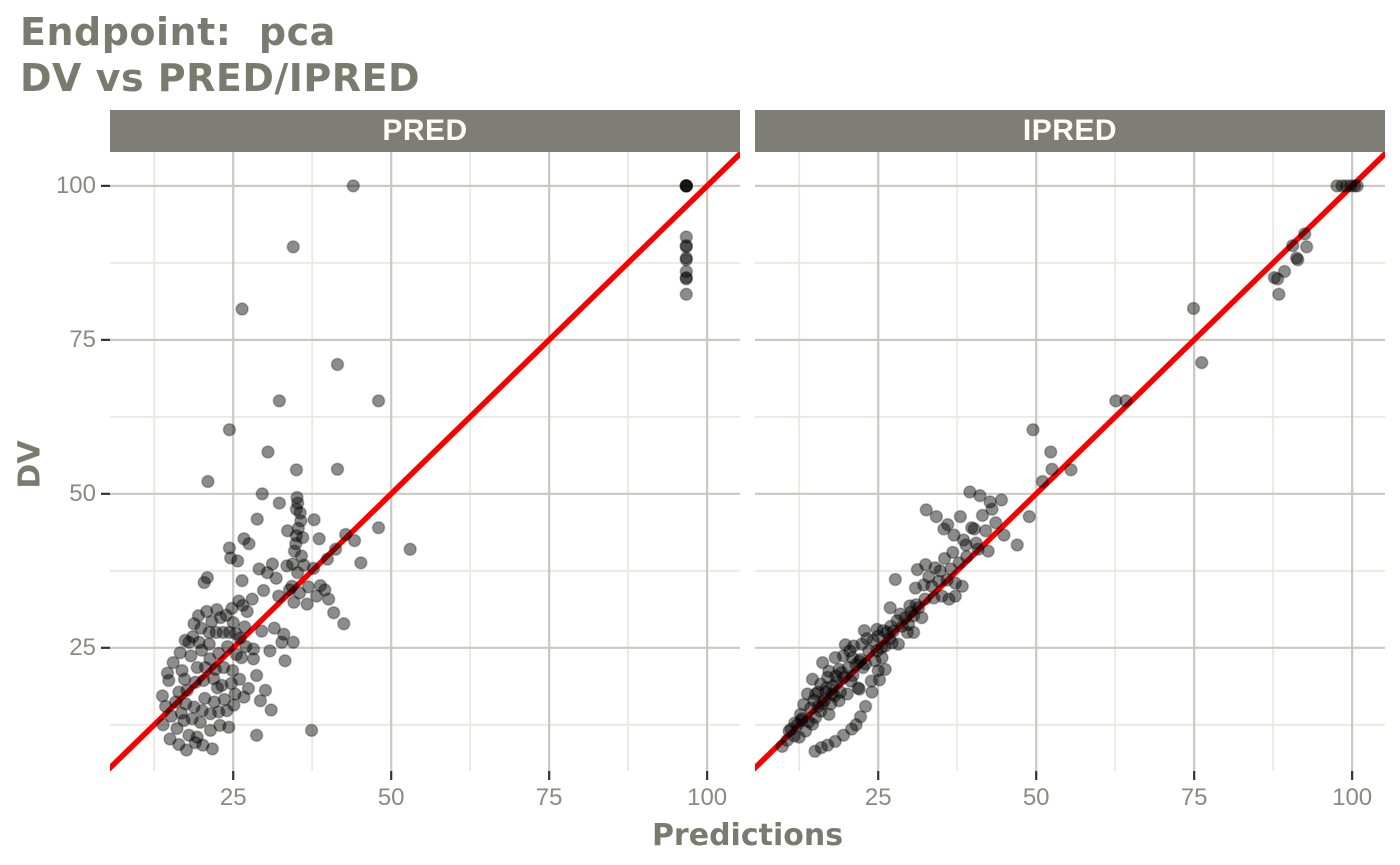  Describe the element at coordinates (425, 130) in the screenshot. I see `facet-strip-pred-label: PRED` at that location.